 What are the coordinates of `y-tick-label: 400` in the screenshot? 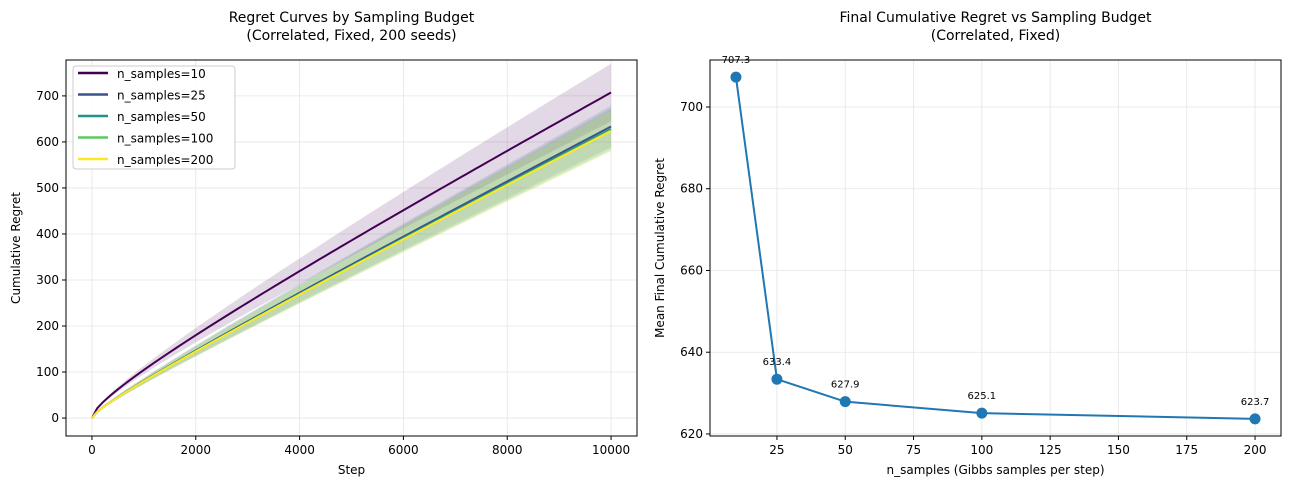 It's located at (47, 234).